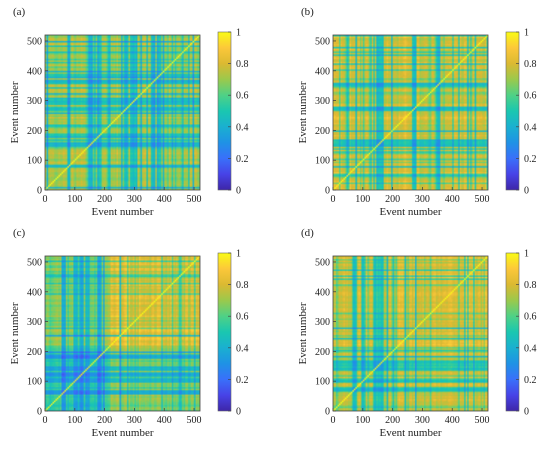 The width and height of the screenshot is (550, 451). I want to click on panel-label: (b), so click(307, 12).